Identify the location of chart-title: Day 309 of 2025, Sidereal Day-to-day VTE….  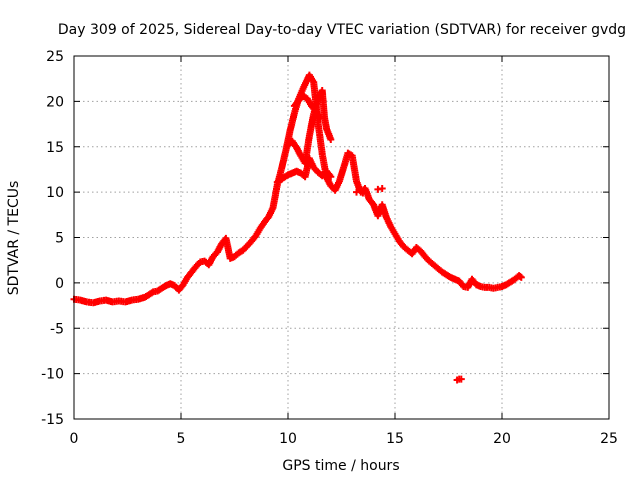
(342, 30).